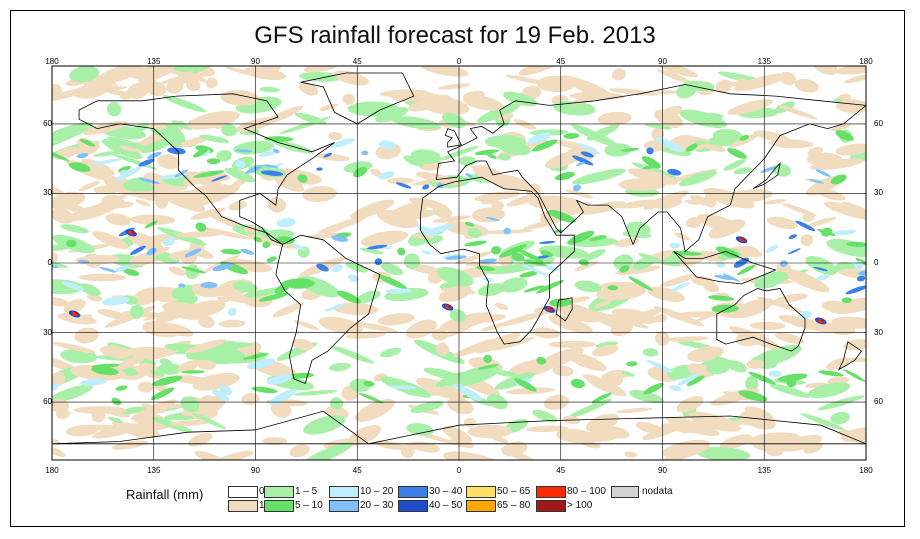 Image resolution: width=920 pixels, height=539 pixels. I want to click on lon-tick-bottom: 135, so click(154, 470).